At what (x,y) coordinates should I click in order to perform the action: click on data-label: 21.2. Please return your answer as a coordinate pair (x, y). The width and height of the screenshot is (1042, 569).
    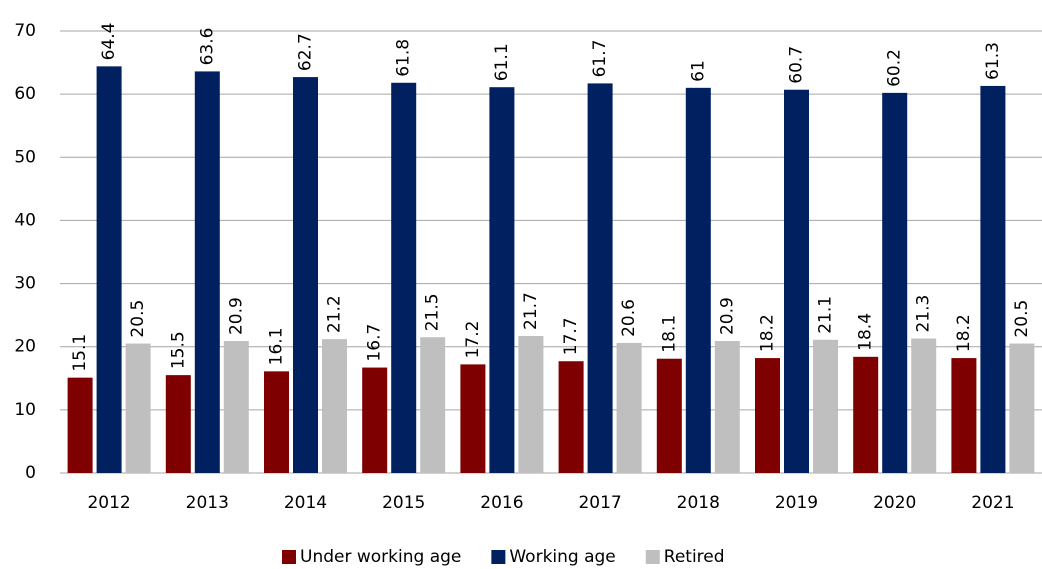
    Looking at the image, I should click on (335, 314).